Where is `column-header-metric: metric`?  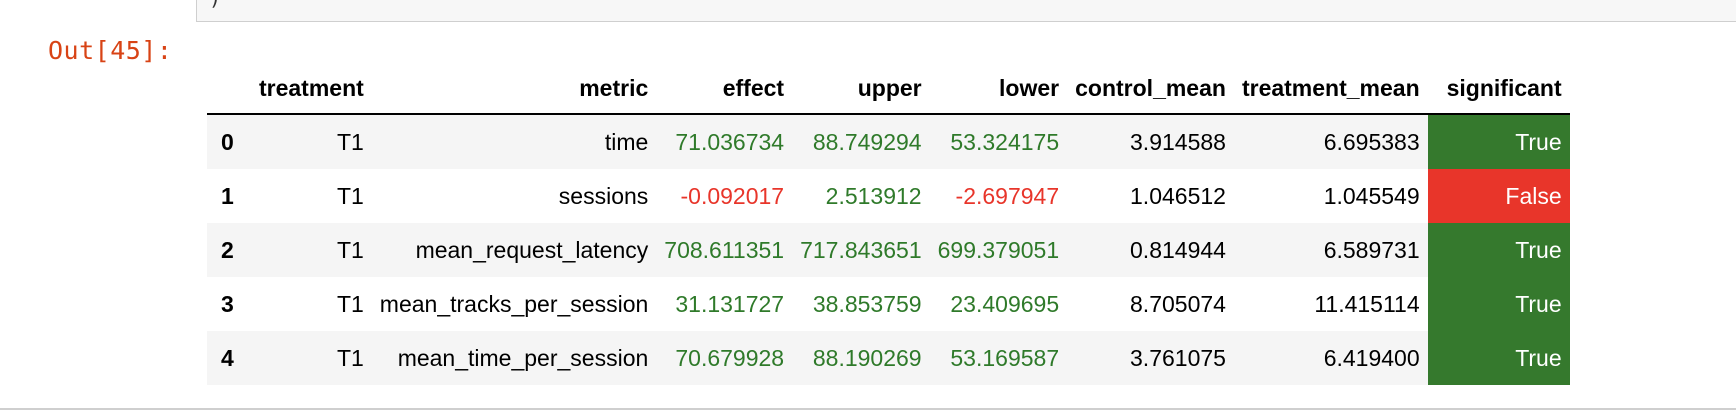 column-header-metric: metric is located at coordinates (514, 89).